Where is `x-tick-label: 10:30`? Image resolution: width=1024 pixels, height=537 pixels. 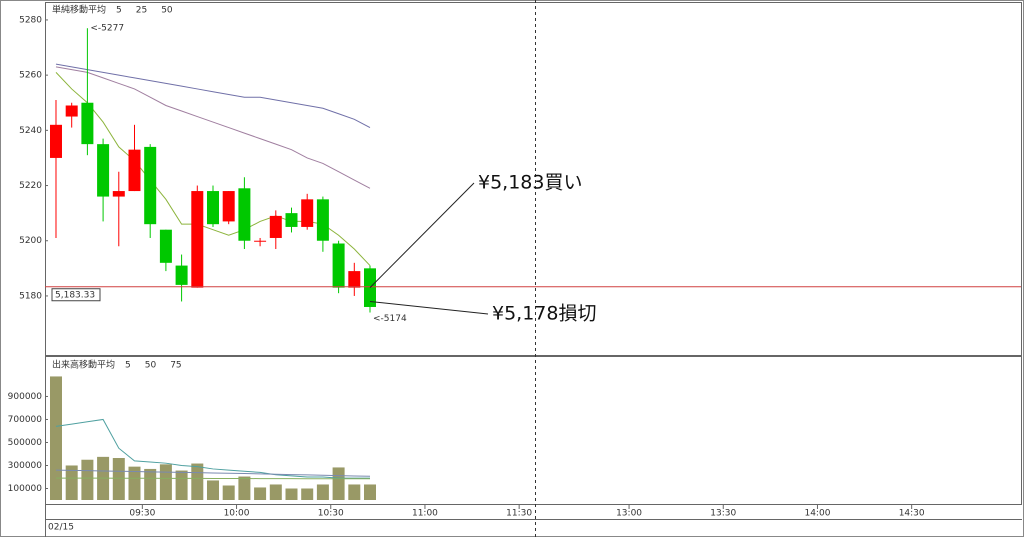
x-tick-label: 10:30 is located at coordinates (331, 514).